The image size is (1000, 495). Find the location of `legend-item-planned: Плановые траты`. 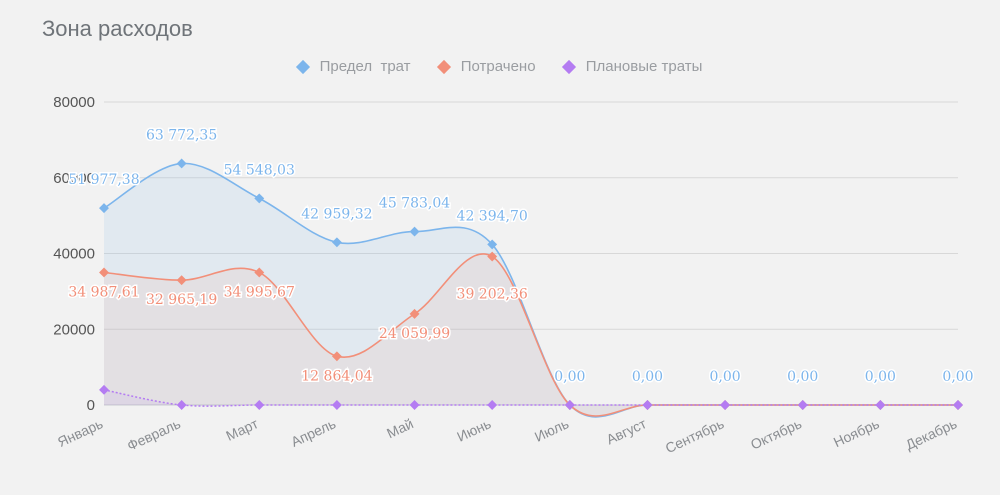

legend-item-planned: Плановые траты is located at coordinates (632, 66).